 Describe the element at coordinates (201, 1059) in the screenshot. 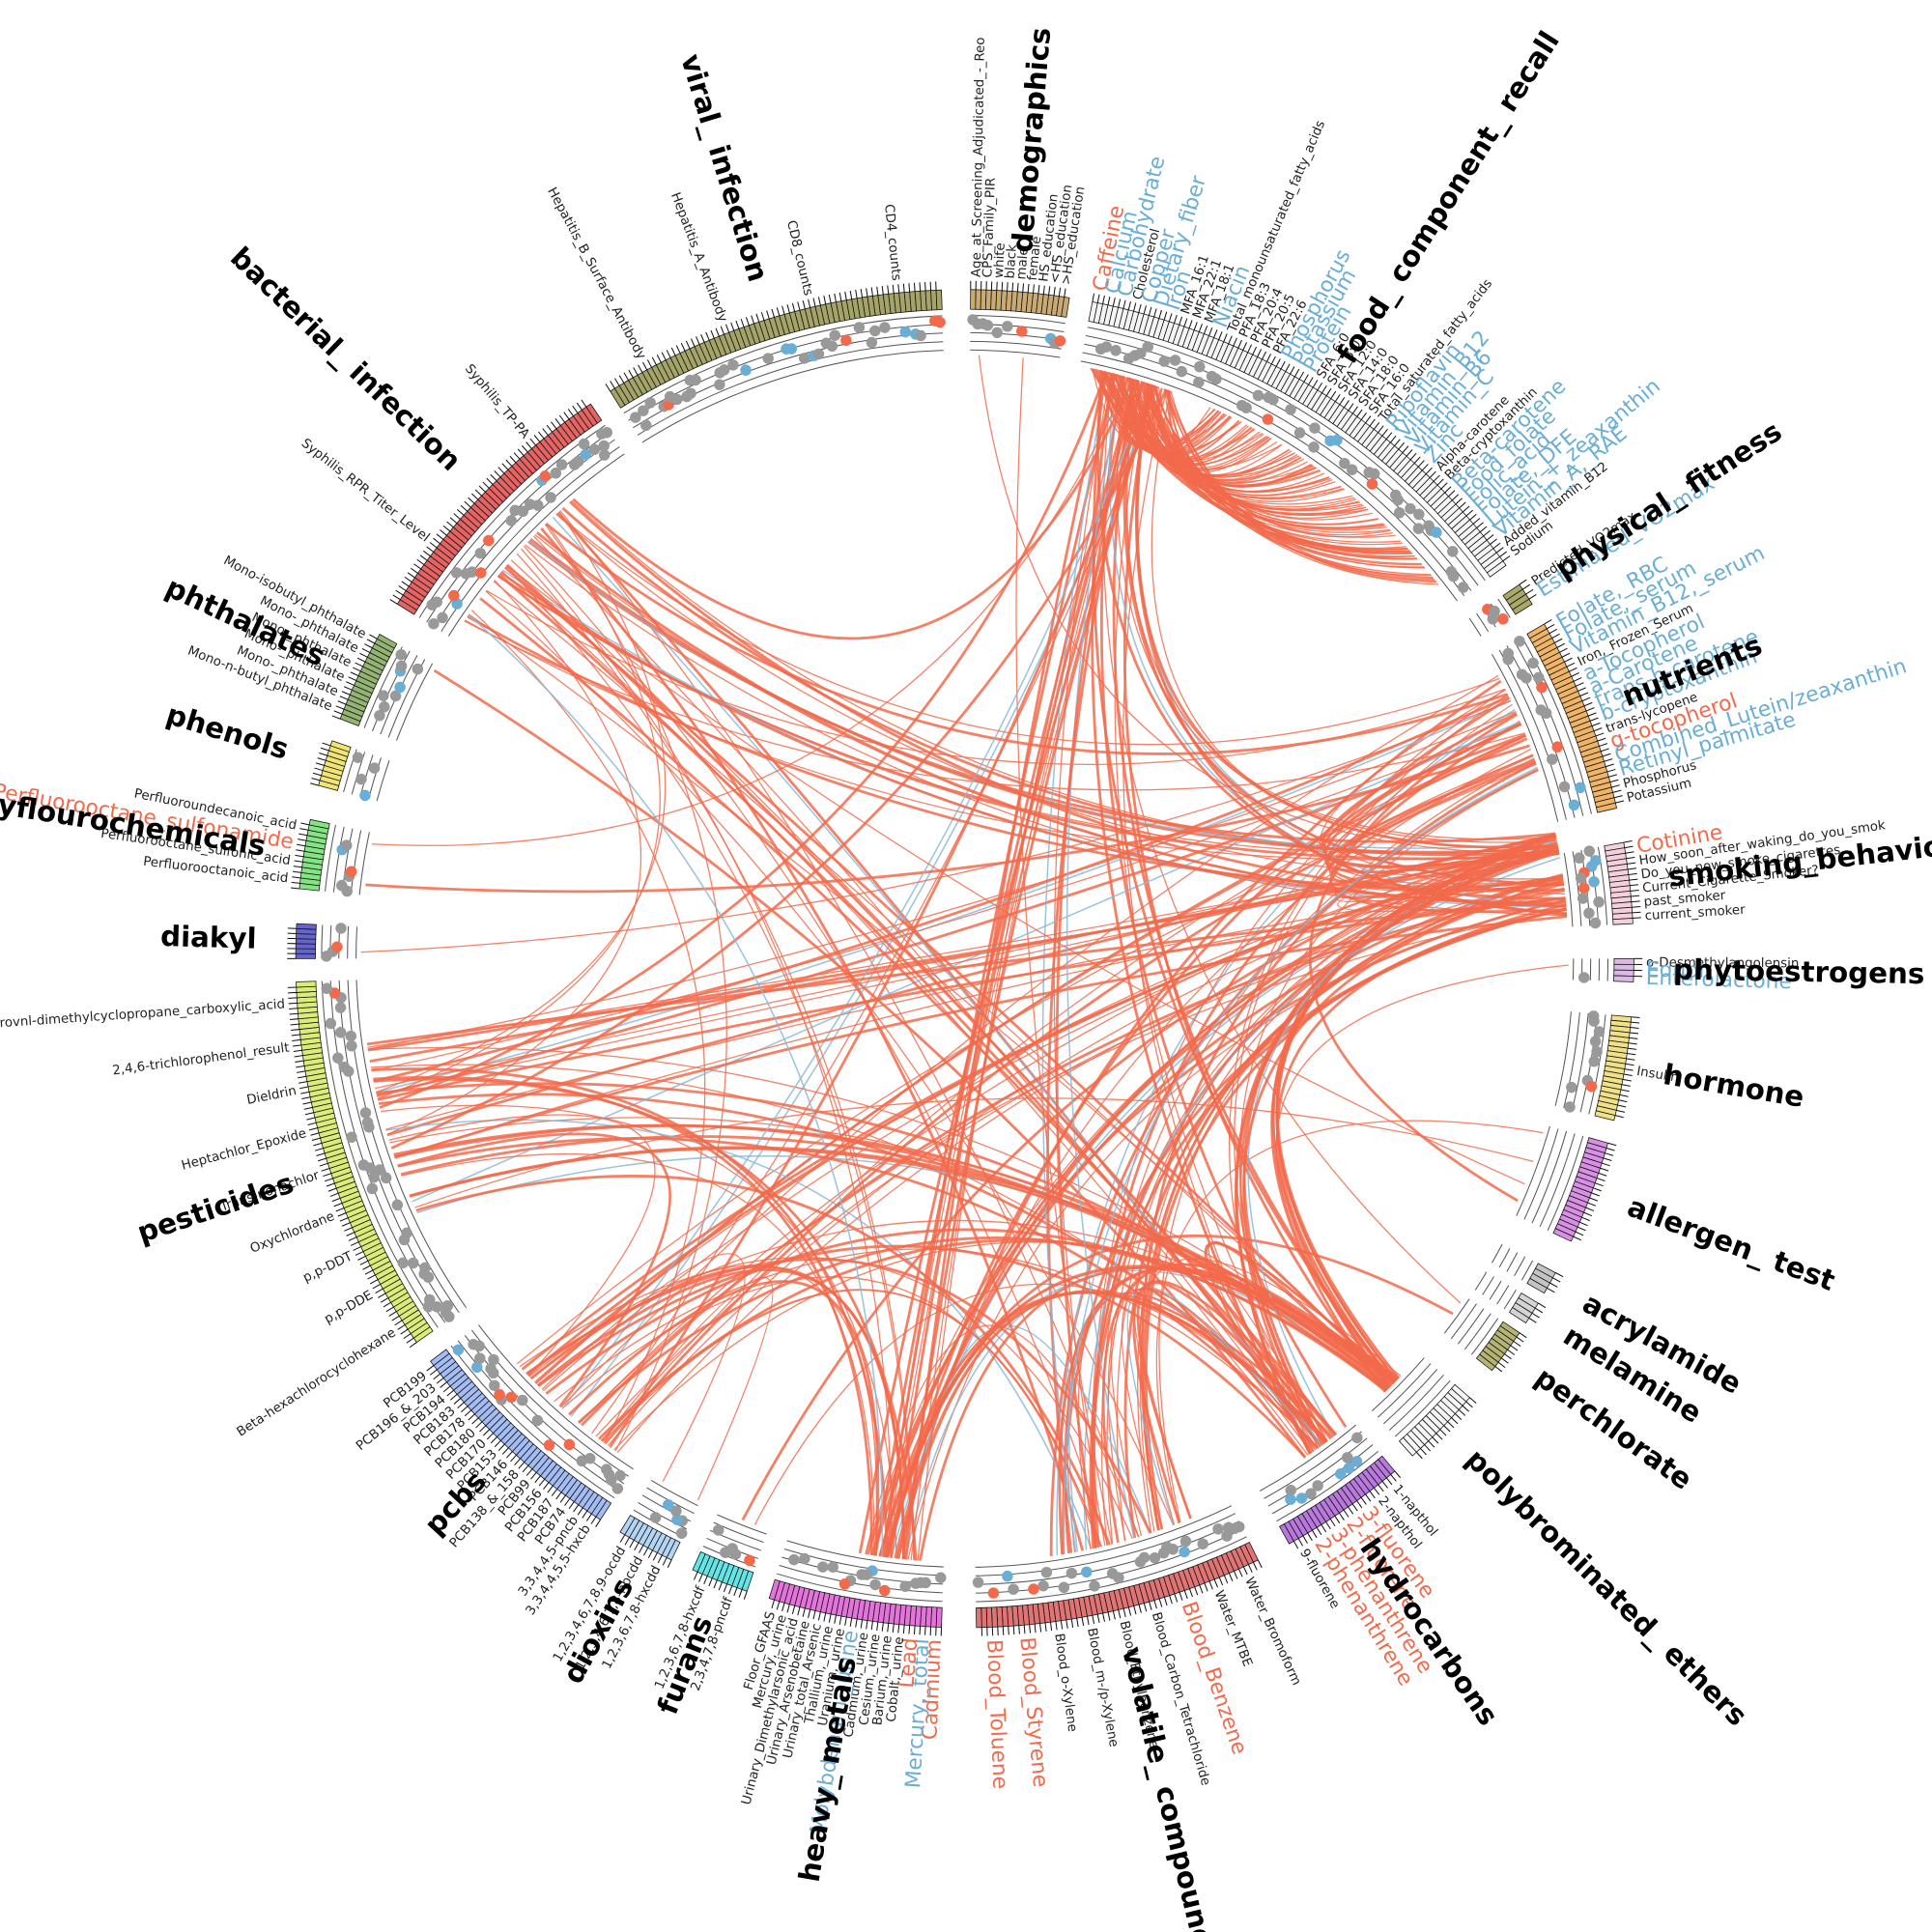

I see `variable-label: 2,4,6-trichlorophenol_result` at that location.